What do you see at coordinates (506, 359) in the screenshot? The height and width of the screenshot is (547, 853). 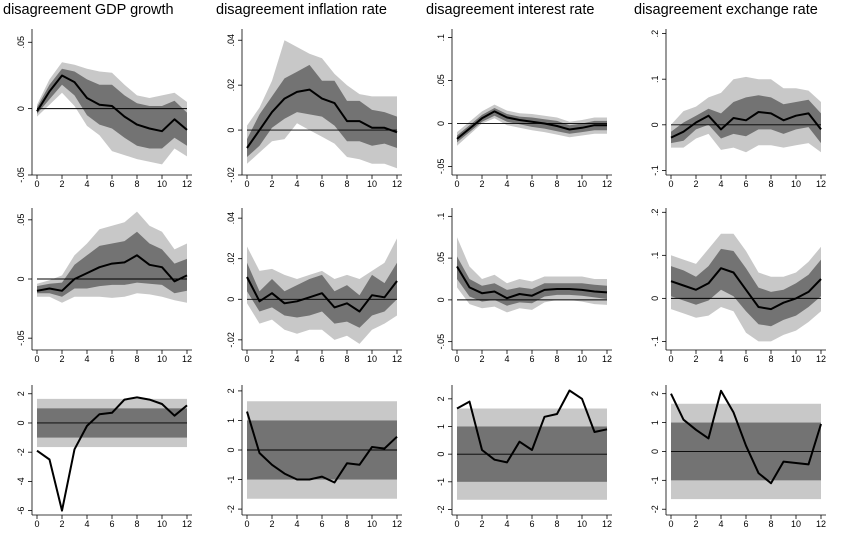 I see `panel-1-2-x-tick-label: 4` at bounding box center [506, 359].